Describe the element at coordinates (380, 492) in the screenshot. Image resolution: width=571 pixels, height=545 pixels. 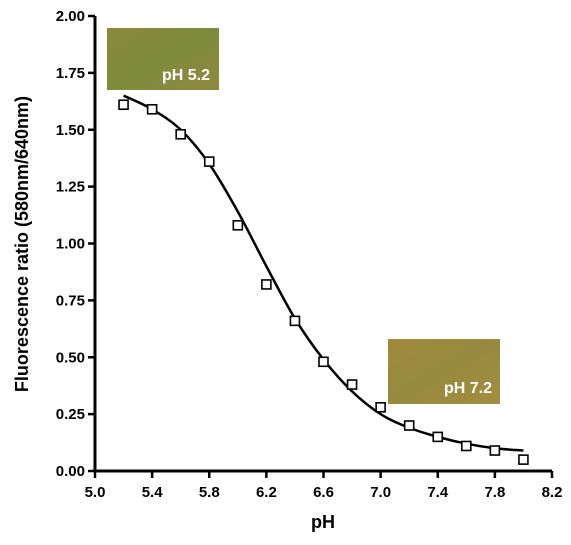
I see `x-tick-label: 7.0` at that location.